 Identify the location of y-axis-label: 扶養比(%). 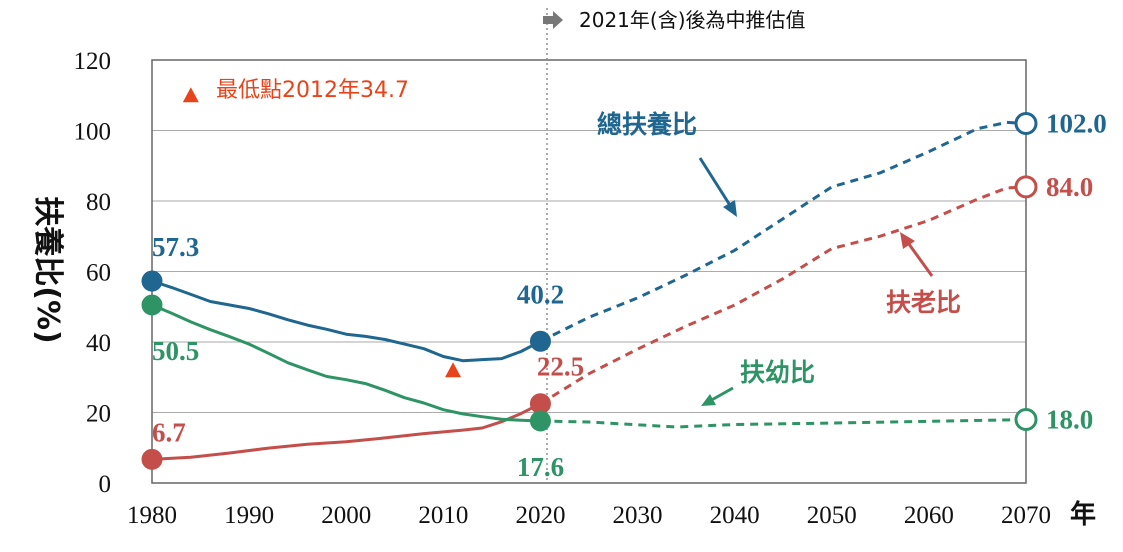
(47, 269).